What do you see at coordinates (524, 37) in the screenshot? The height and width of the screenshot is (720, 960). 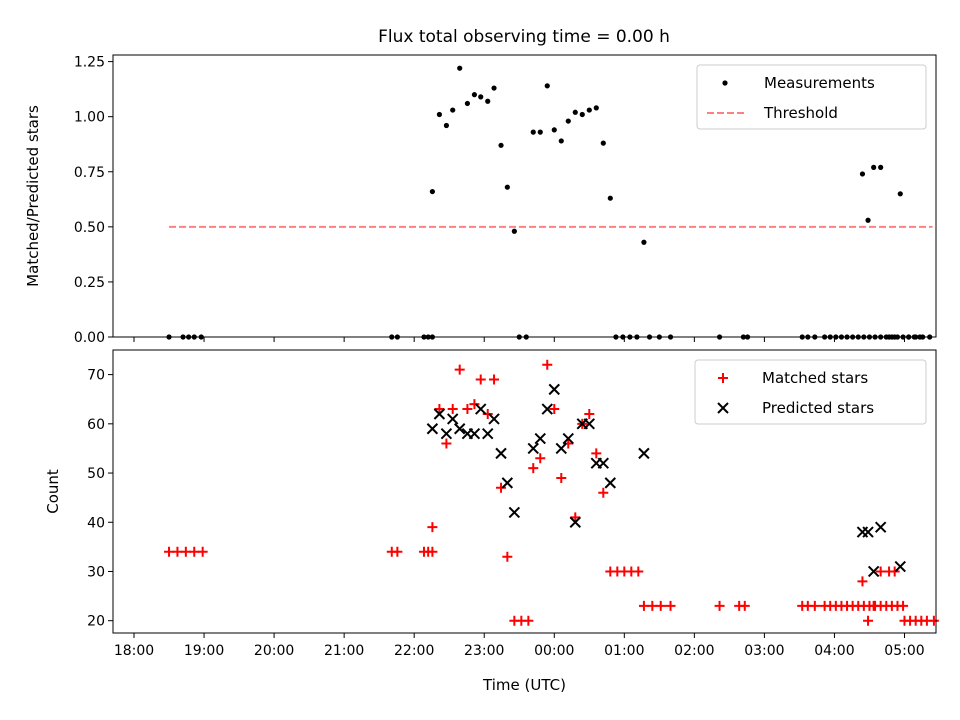 I see `chart-title: Flux total observing time = 0.00 h` at bounding box center [524, 37].